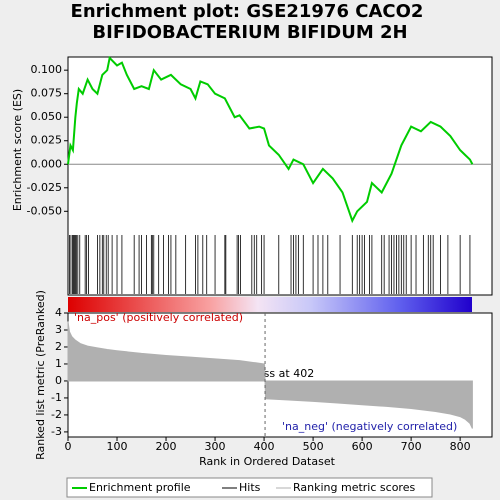 This screenshot has width=500, height=500. What do you see at coordinates (140, 487) in the screenshot?
I see `legend-label: Enrichment profile` at bounding box center [140, 487].